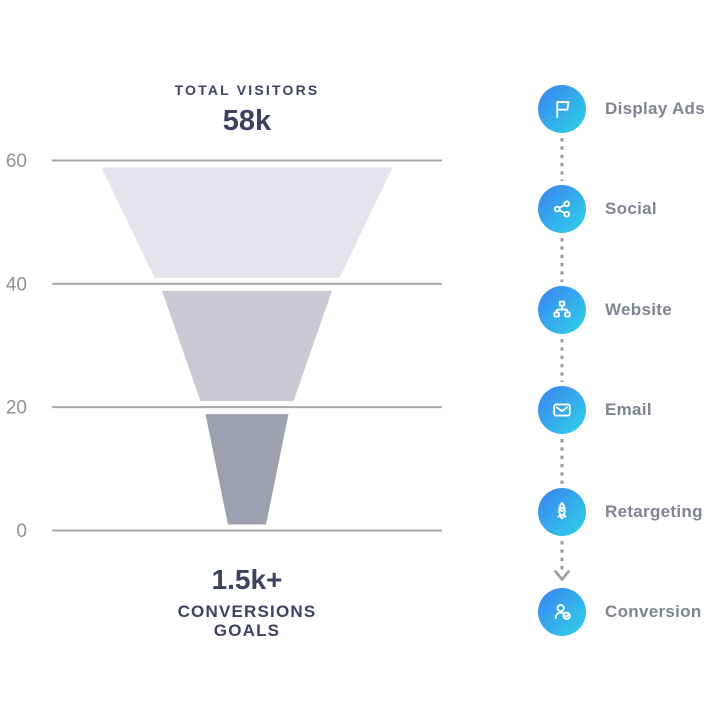  I want to click on share-icon, so click(562, 209).